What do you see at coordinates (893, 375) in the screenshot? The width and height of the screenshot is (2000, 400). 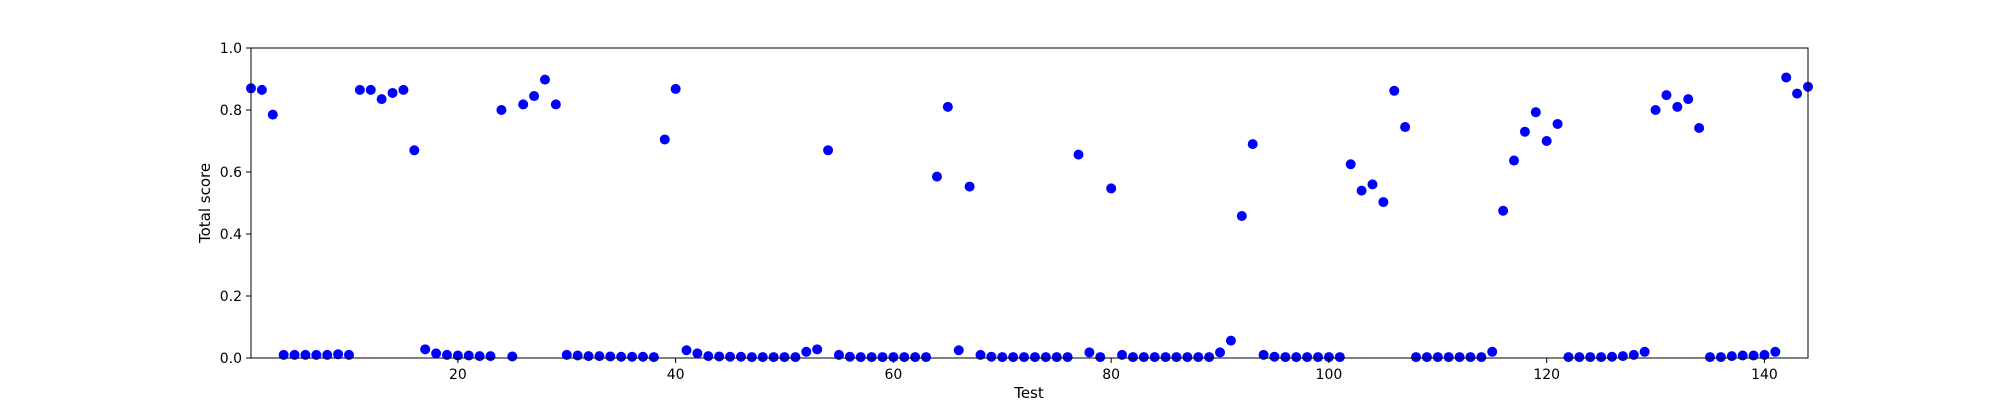 I see `x-tick-label: 60` at bounding box center [893, 375].